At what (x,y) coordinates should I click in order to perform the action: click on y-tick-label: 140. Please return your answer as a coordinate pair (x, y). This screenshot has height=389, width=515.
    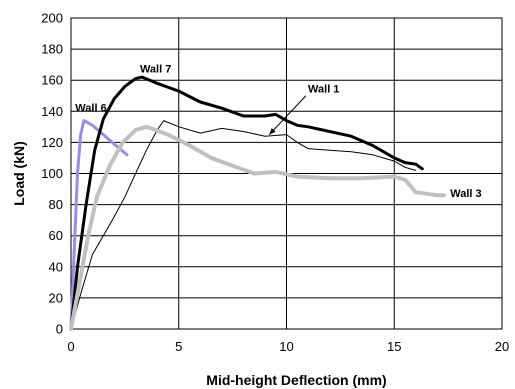
    Looking at the image, I should click on (52, 111).